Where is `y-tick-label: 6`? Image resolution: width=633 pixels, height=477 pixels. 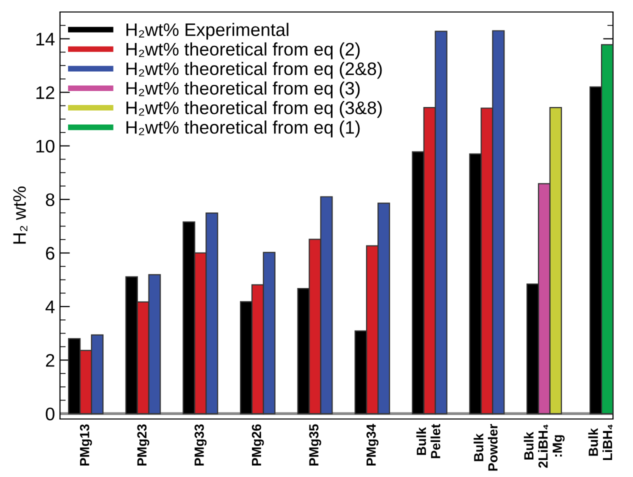 y-tick-label: 6 is located at coordinates (50, 253).